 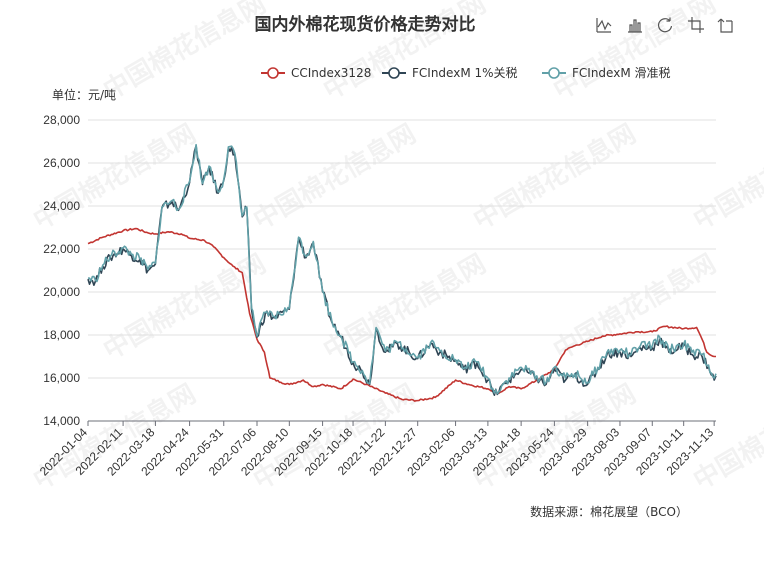 I want to click on restore-icon, so click(x=665, y=25).